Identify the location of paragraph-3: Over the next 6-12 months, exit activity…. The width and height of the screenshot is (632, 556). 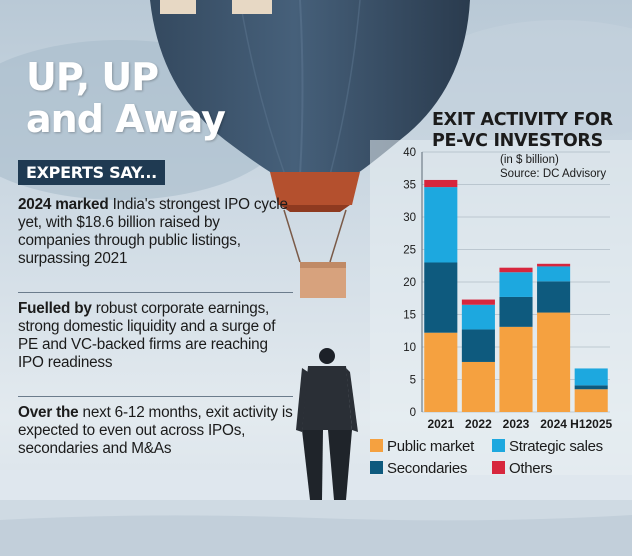
(155, 431).